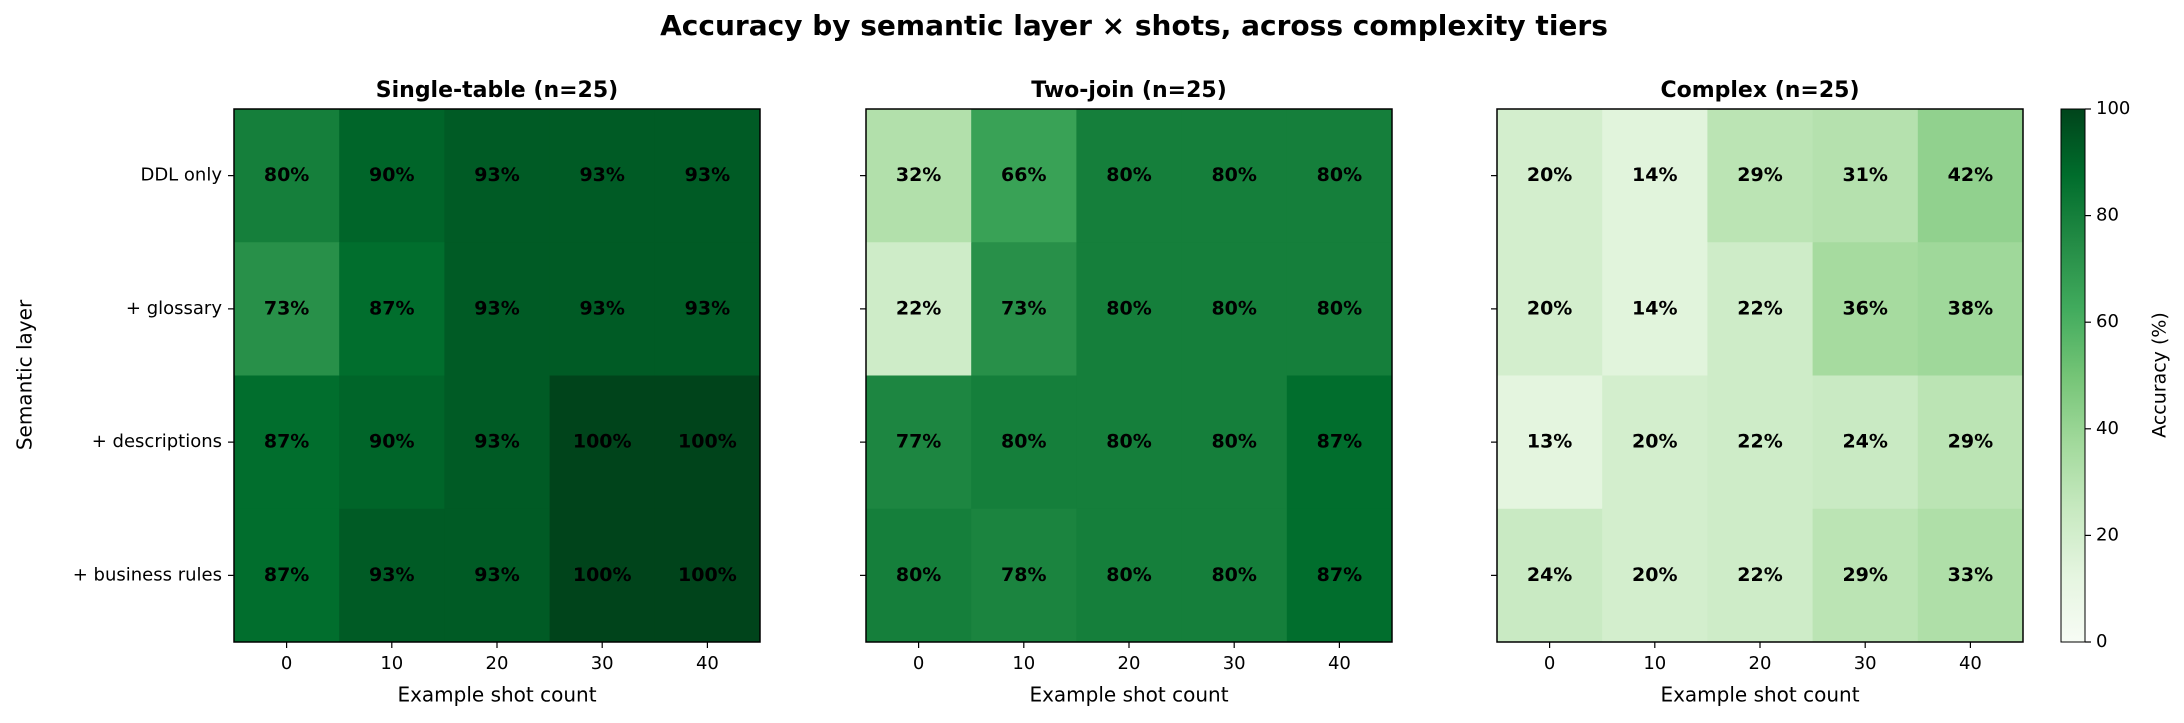 This screenshot has width=2184, height=723. What do you see at coordinates (1759, 175) in the screenshot?
I see `value-label: 29%` at bounding box center [1759, 175].